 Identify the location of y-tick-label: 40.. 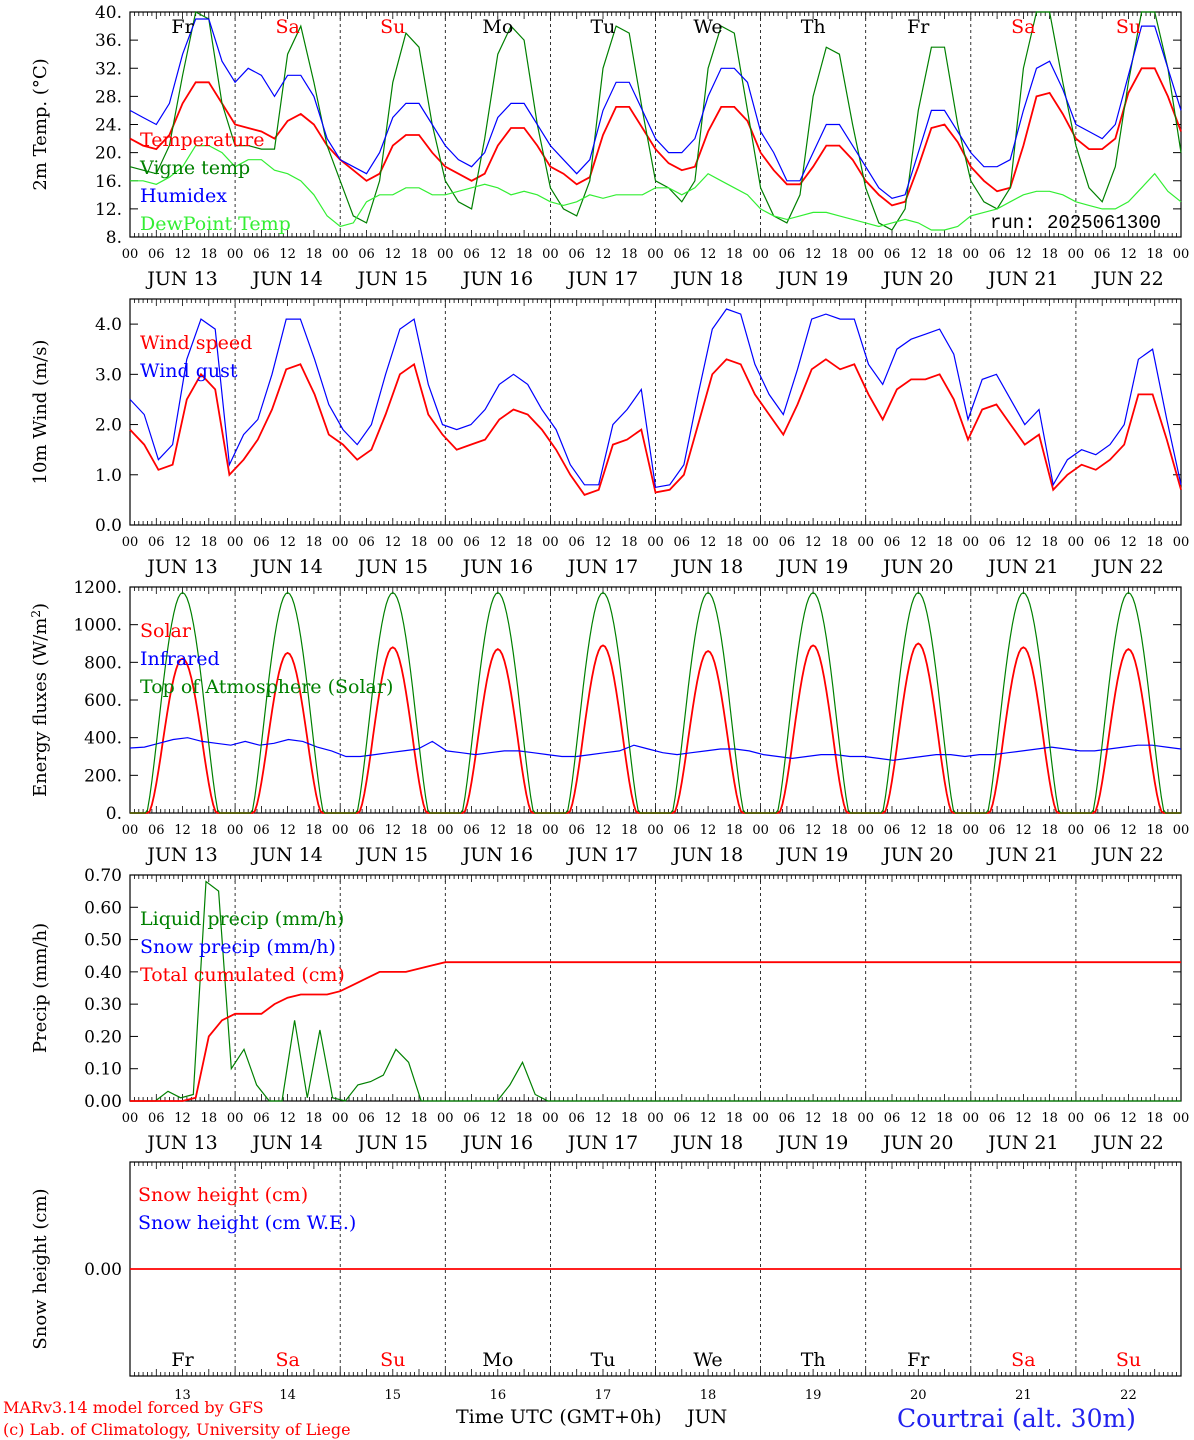
(108, 13).